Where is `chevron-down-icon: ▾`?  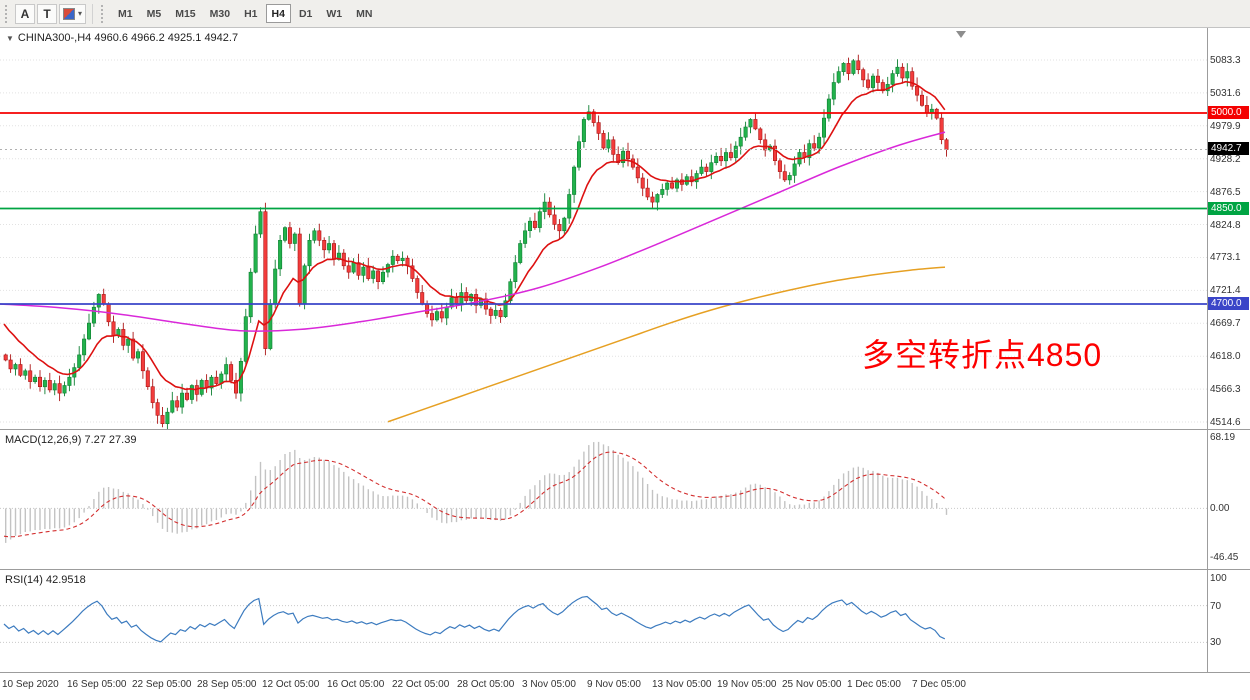
chevron-down-icon: ▾ is located at coordinates (80, 13).